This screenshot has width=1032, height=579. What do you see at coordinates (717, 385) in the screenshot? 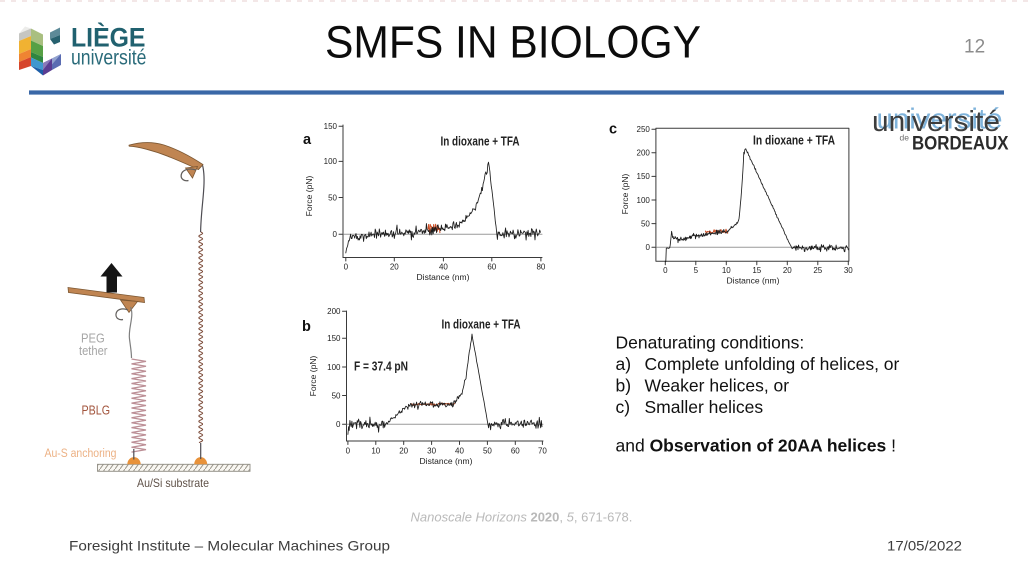
I see `svg-text: Weaker helices, or` at bounding box center [717, 385].